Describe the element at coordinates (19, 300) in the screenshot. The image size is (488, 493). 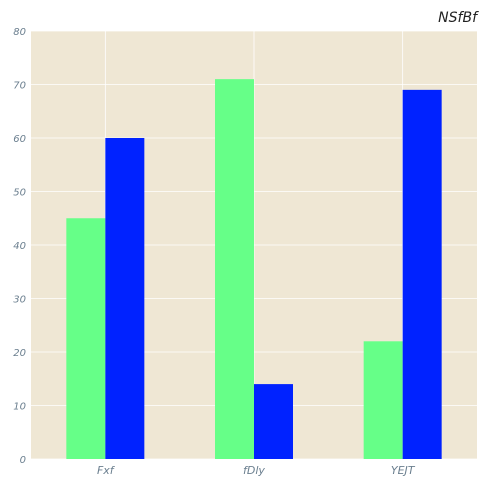
I see `y-tick-label: 30` at that location.